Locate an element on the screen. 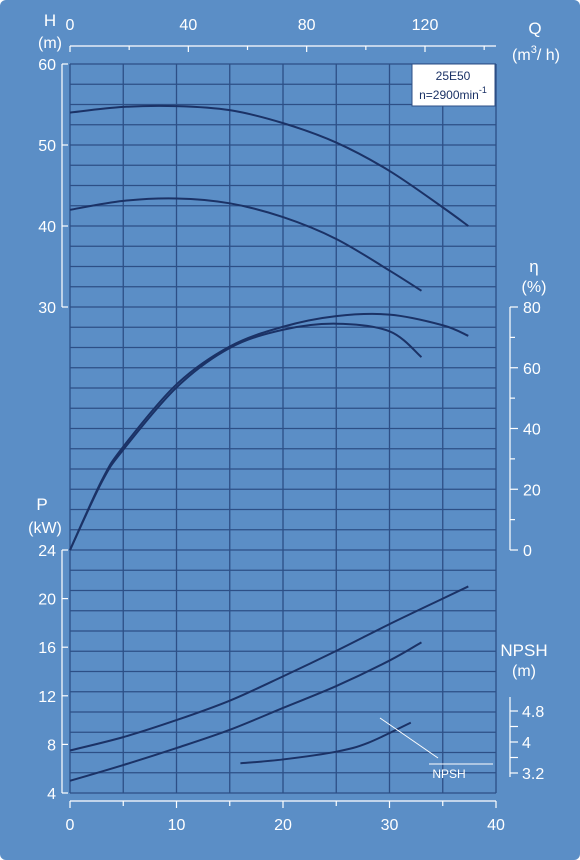 The width and height of the screenshot is (580, 860). npsh-axis-label: NPSH is located at coordinates (523, 650).